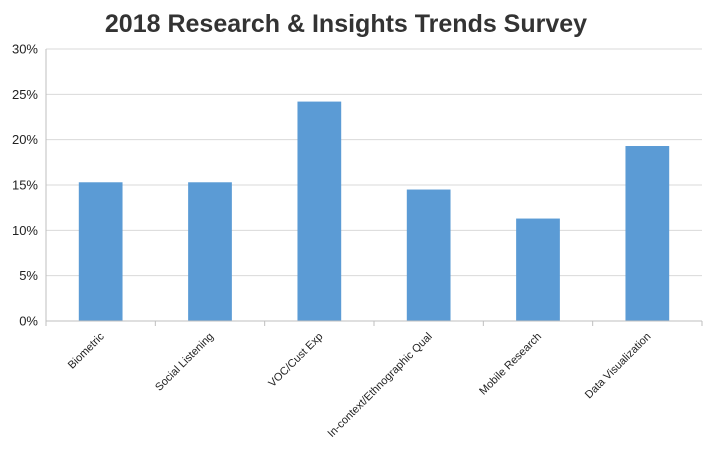 The width and height of the screenshot is (718, 455). What do you see at coordinates (28, 321) in the screenshot?
I see `y-tick-label: 0%` at bounding box center [28, 321].